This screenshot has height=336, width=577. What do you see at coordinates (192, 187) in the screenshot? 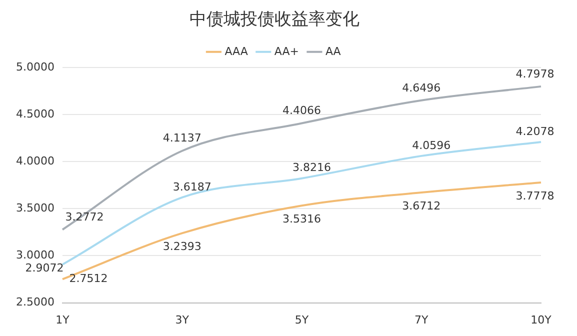
I see `data-label: 3.6187` at bounding box center [192, 187].